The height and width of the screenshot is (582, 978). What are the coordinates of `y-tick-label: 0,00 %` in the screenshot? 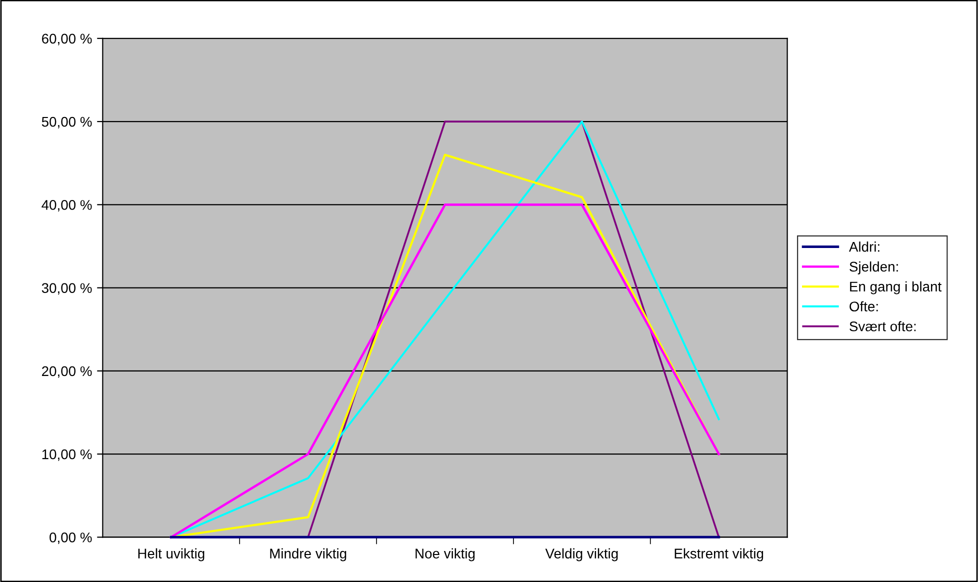 It's located at (71, 538).